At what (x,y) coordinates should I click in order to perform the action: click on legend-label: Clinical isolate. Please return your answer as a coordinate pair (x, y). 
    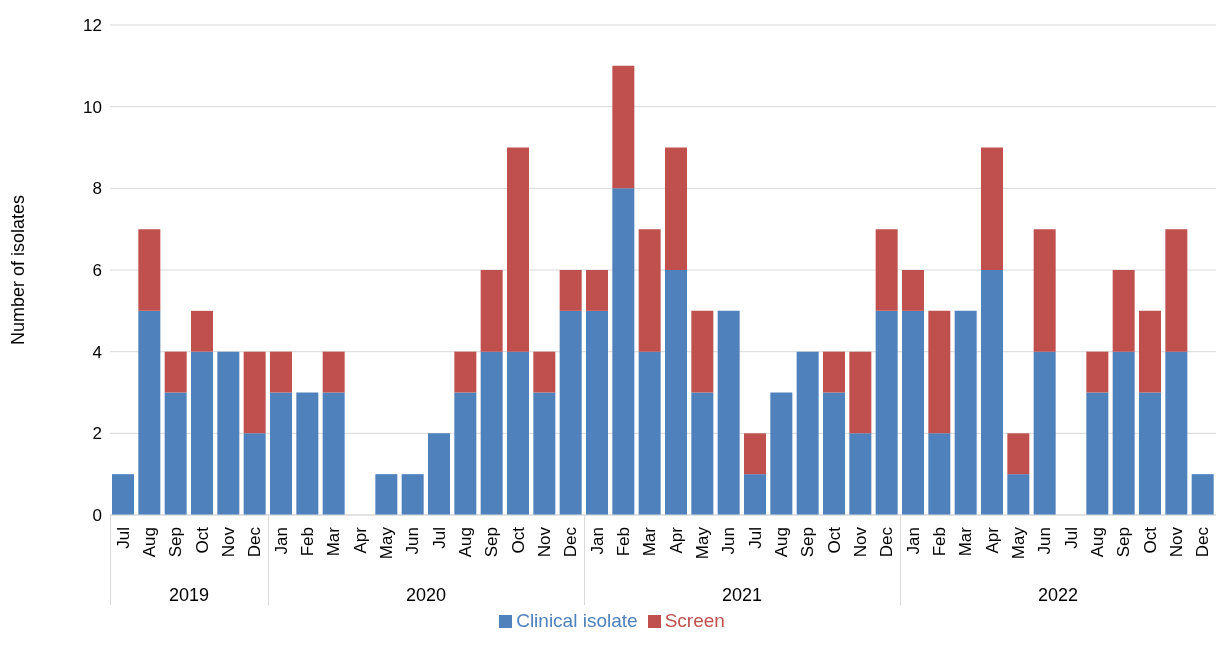
    Looking at the image, I should click on (577, 620).